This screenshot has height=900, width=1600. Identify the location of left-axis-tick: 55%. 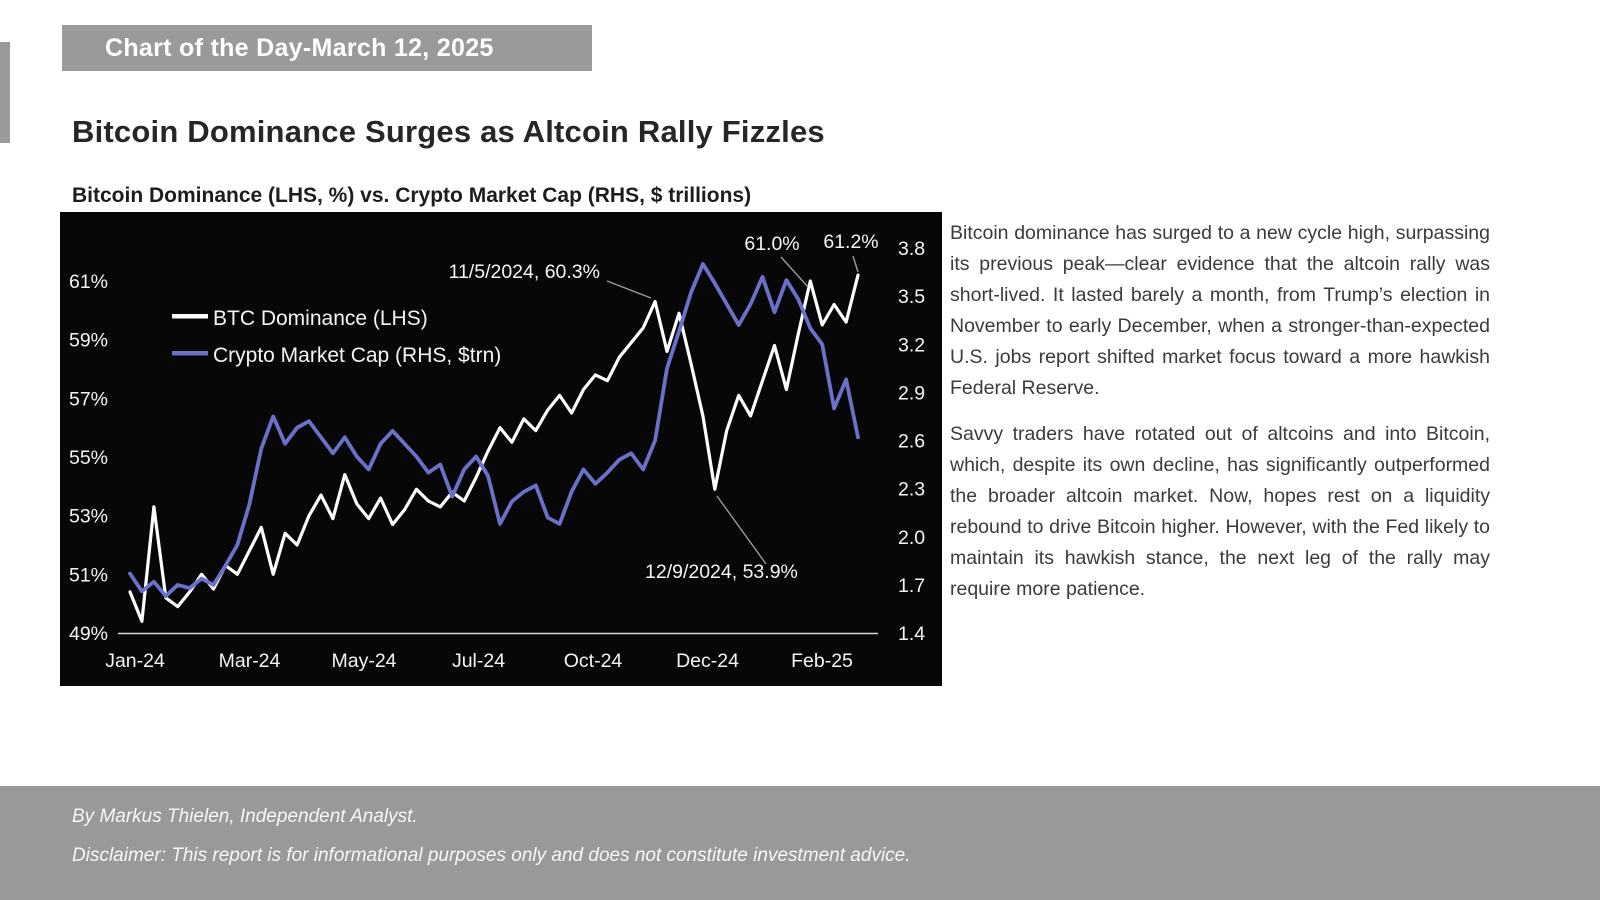
(88, 458).